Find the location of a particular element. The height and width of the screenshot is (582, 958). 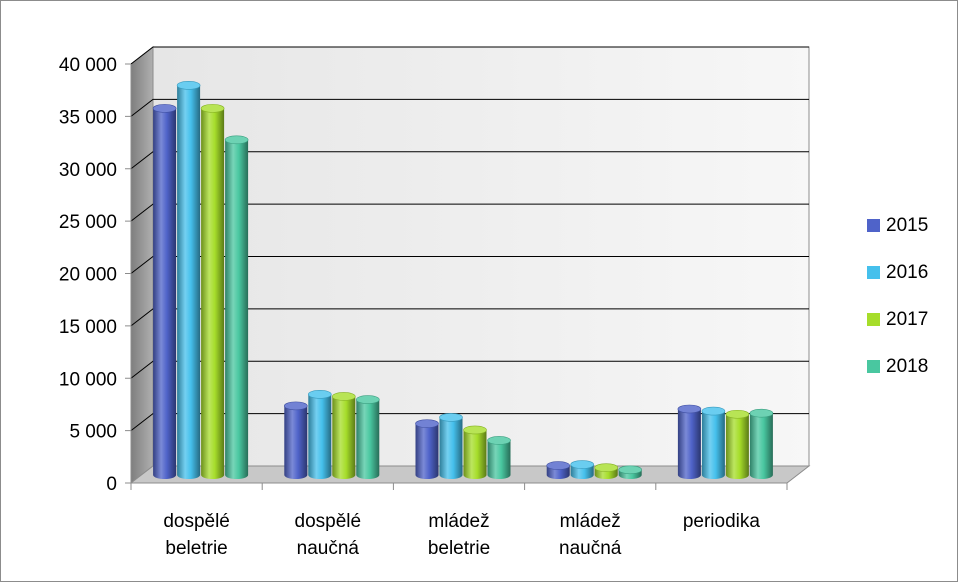

x-category-label: periodika is located at coordinates (722, 521).